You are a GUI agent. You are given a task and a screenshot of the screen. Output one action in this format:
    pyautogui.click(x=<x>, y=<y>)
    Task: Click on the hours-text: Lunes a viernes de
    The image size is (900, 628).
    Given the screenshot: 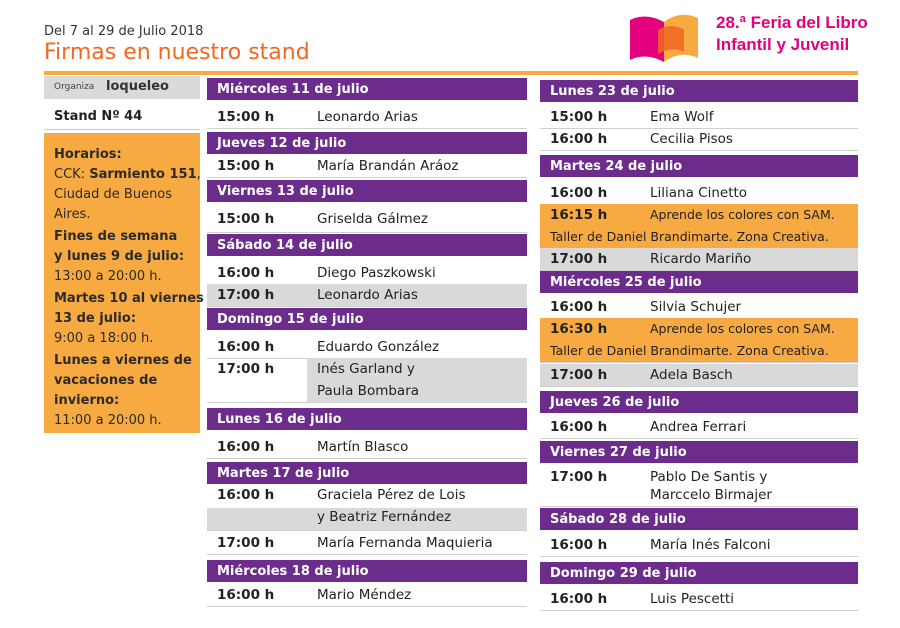 What is the action you would take?
    pyautogui.click(x=123, y=360)
    